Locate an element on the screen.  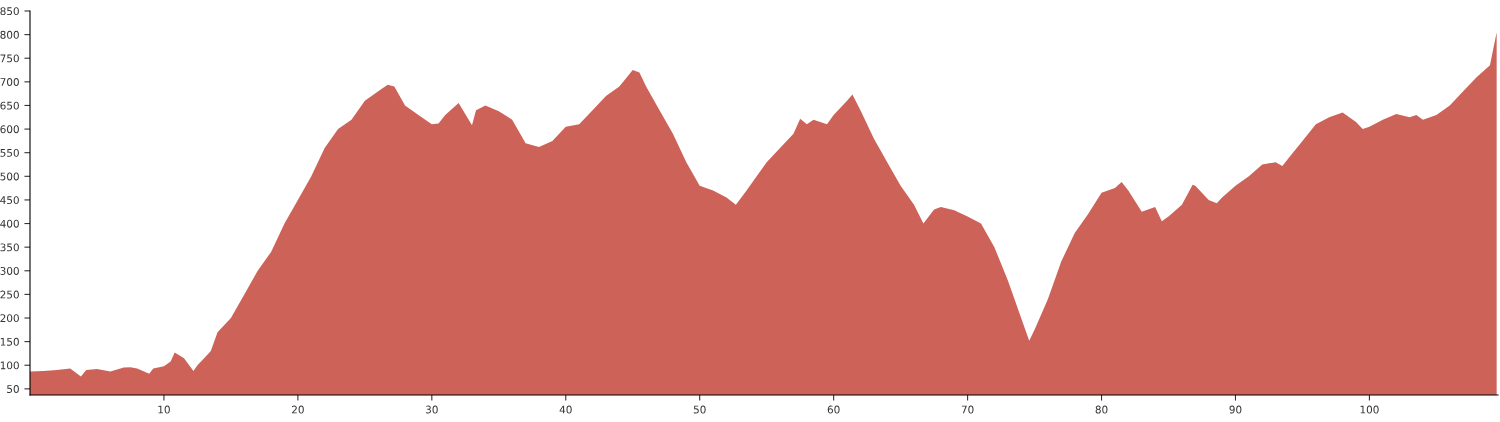
y-tick-label: 400 is located at coordinates (9, 223).